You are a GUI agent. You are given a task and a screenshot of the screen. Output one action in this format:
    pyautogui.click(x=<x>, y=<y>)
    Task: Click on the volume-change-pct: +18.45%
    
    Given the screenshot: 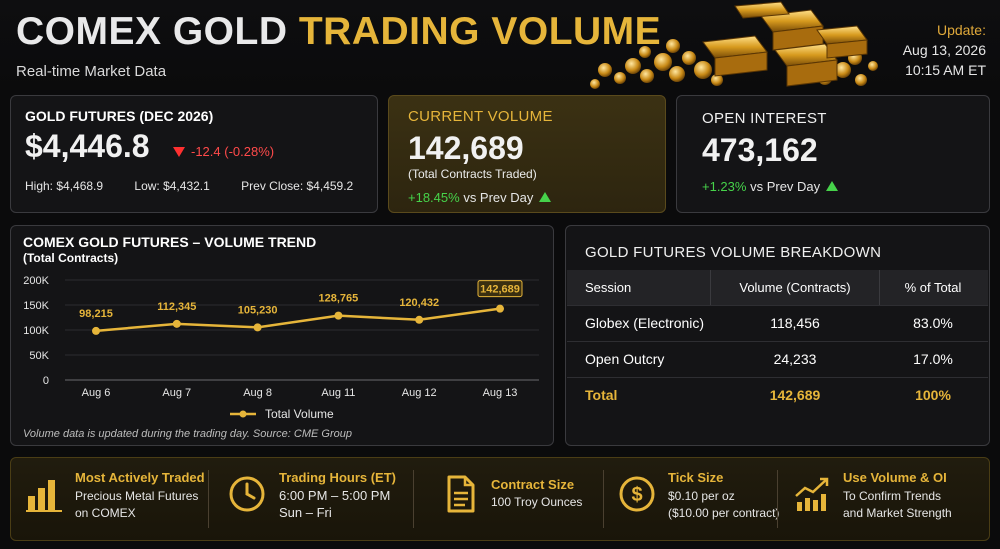 What is the action you would take?
    pyautogui.click(x=434, y=197)
    